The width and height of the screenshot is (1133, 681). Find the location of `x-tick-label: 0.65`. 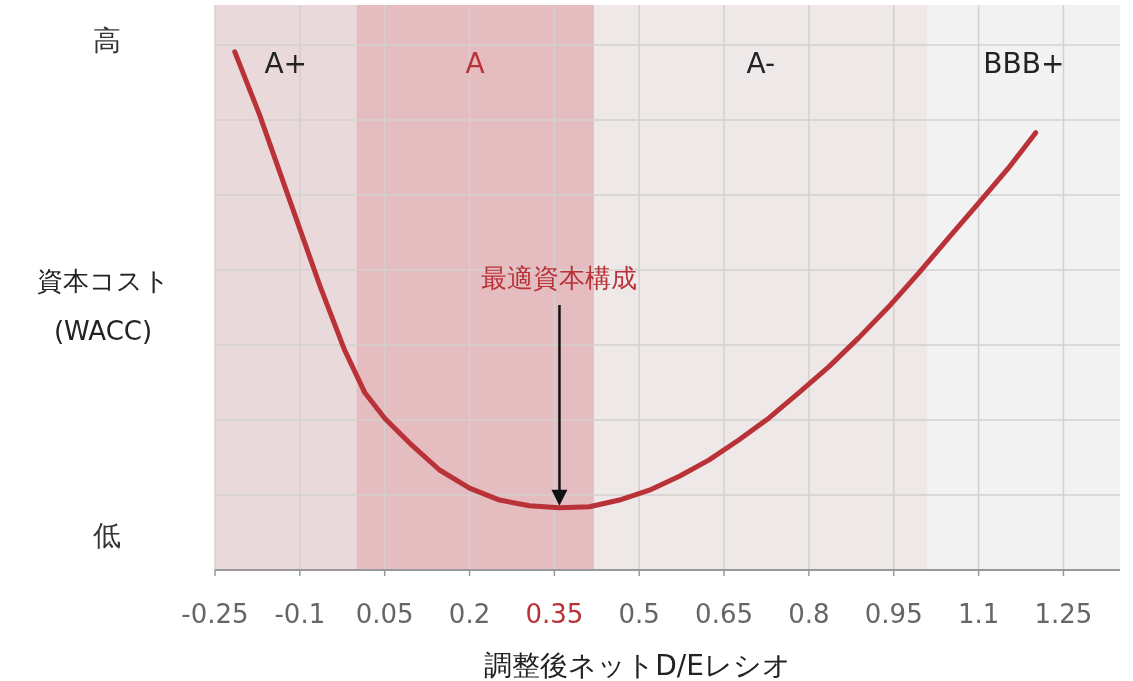

x-tick-label: 0.65 is located at coordinates (724, 614).